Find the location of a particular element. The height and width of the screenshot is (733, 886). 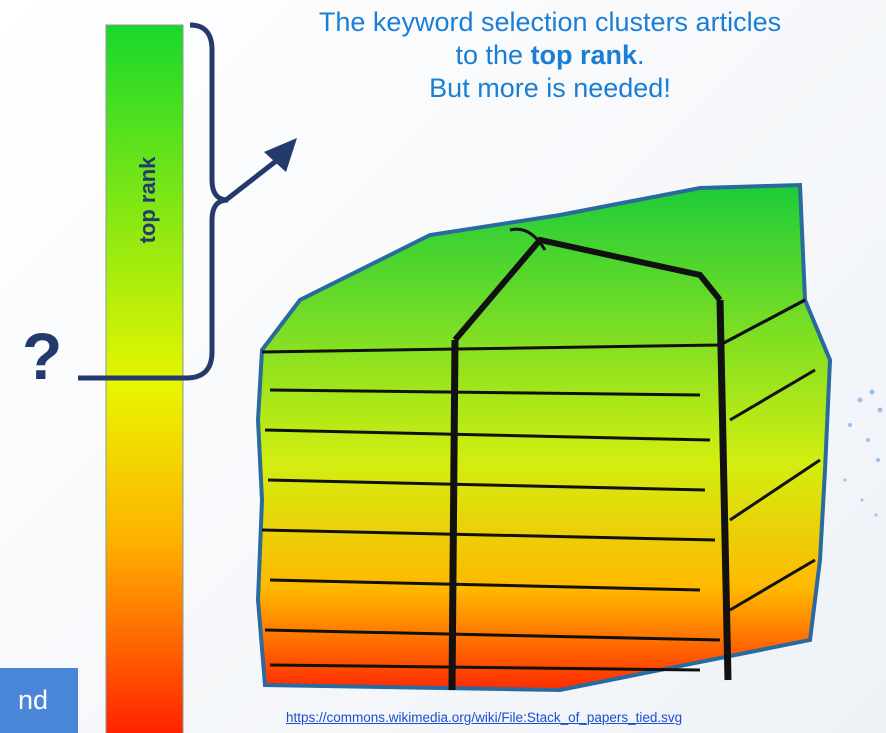

arrow-head is located at coordinates (280, 155).